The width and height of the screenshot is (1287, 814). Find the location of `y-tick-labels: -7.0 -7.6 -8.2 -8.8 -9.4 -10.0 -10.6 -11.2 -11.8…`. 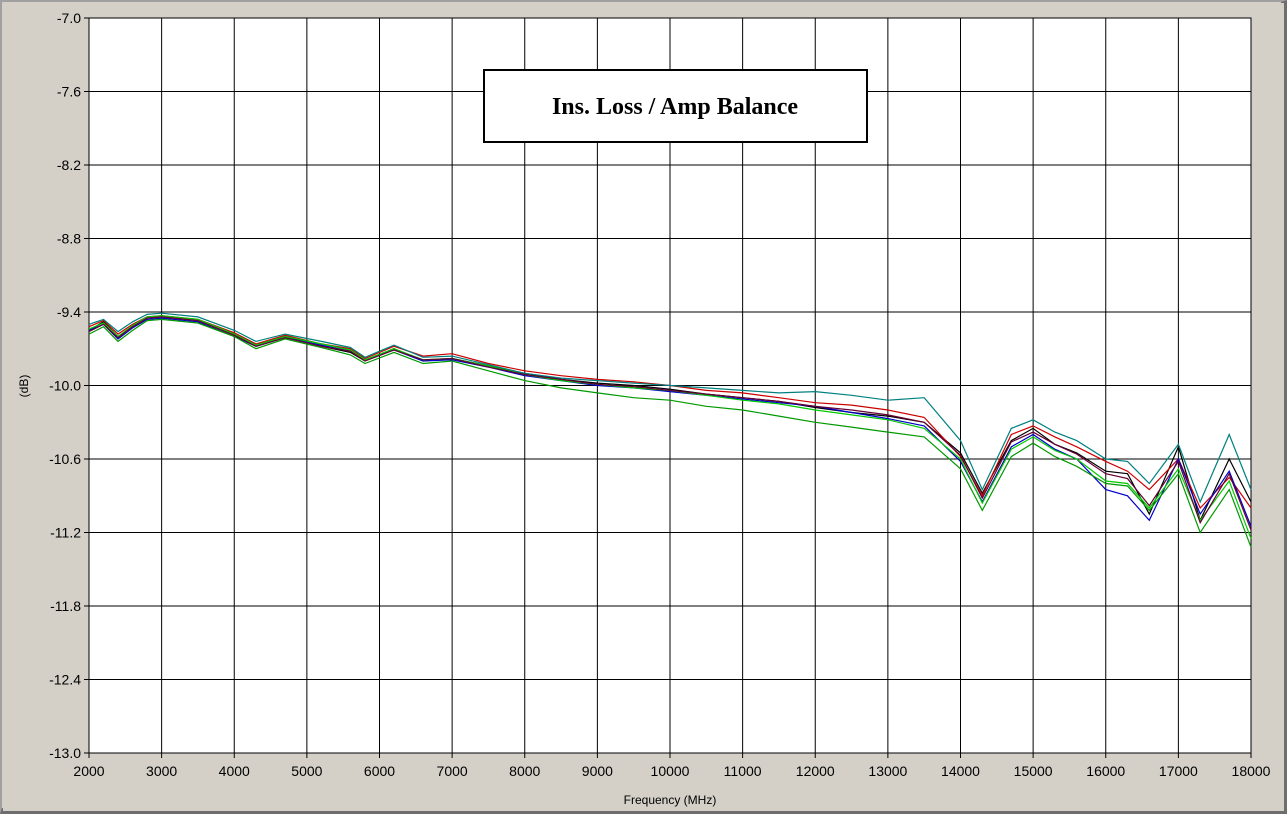

y-tick-labels: -7.0 -7.6 -8.2 -8.8 -9.4 -10.0 -10.6 -11.2 -11.8… is located at coordinates (65, 385).